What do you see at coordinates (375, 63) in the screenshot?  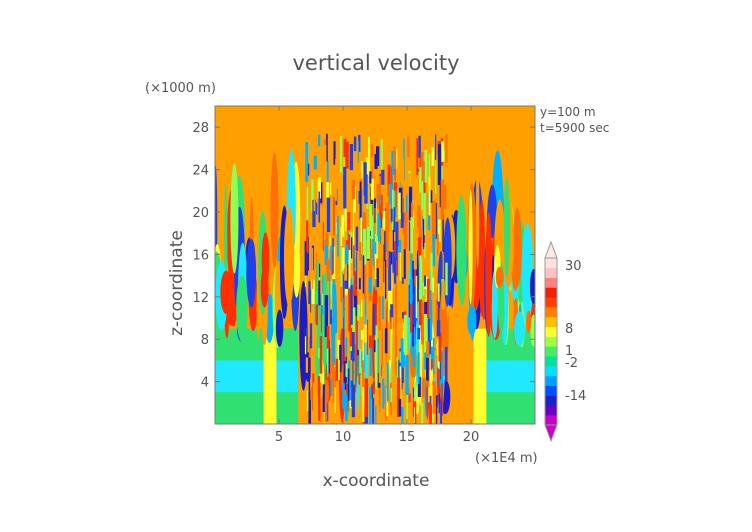 I see `chart-title: vertical velocity` at bounding box center [375, 63].